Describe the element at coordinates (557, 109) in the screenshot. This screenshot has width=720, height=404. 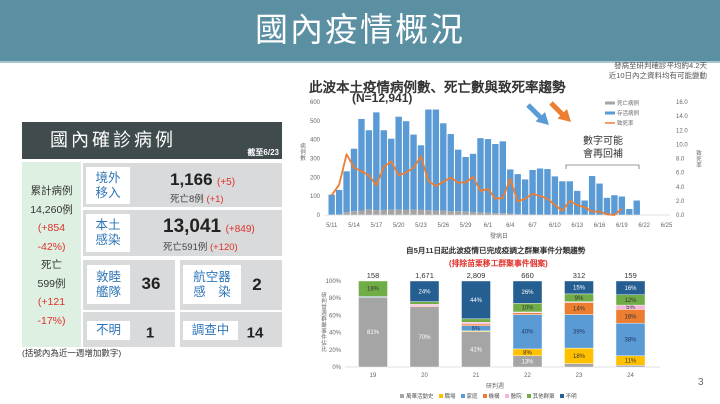
I see `orange-arrow-icon` at that location.